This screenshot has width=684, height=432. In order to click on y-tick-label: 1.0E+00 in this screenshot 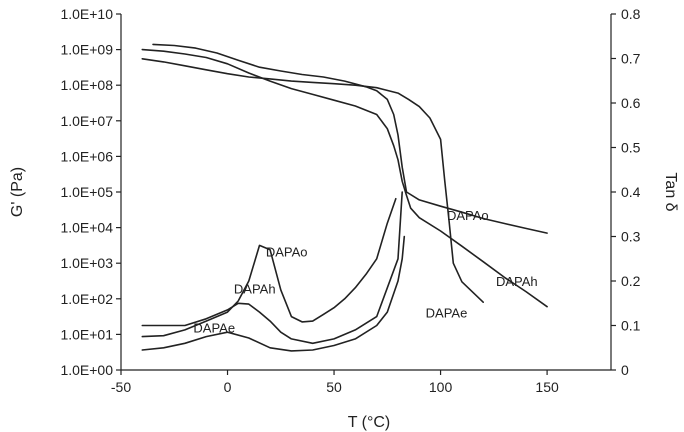, I will do `click(86, 370)`.